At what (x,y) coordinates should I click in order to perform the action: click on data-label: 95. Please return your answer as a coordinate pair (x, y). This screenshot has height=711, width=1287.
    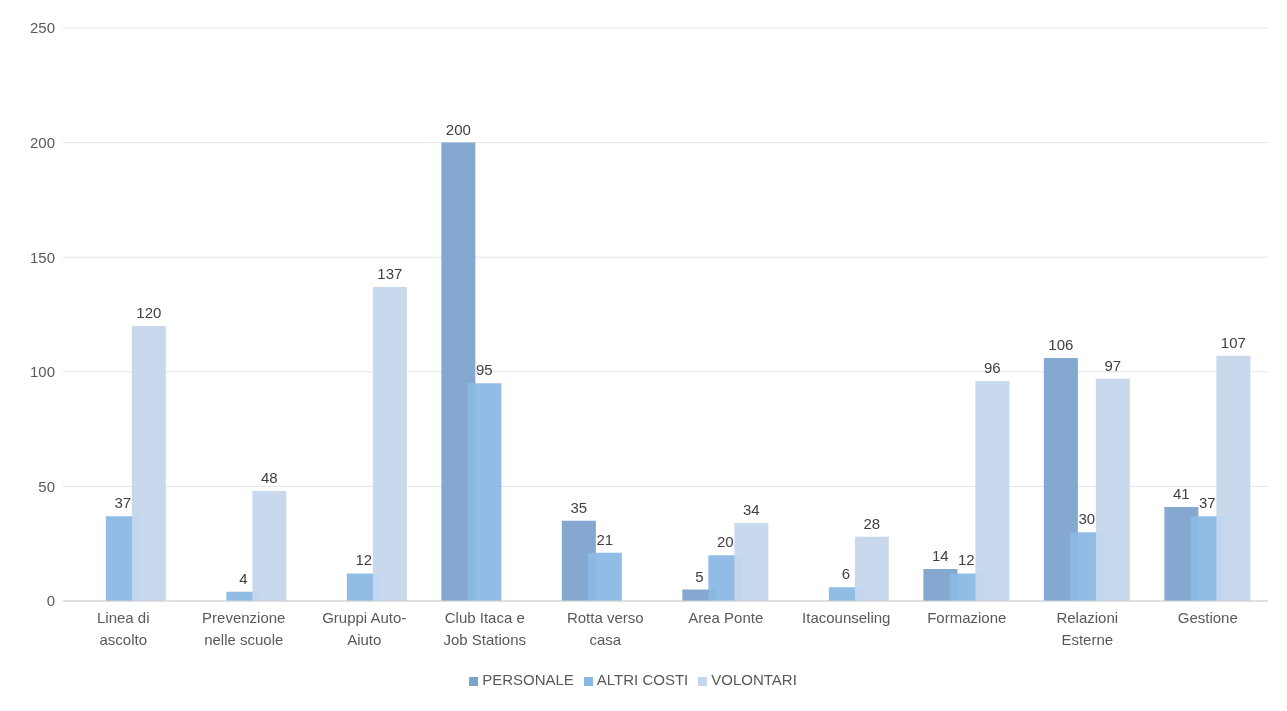
    Looking at the image, I should click on (484, 370).